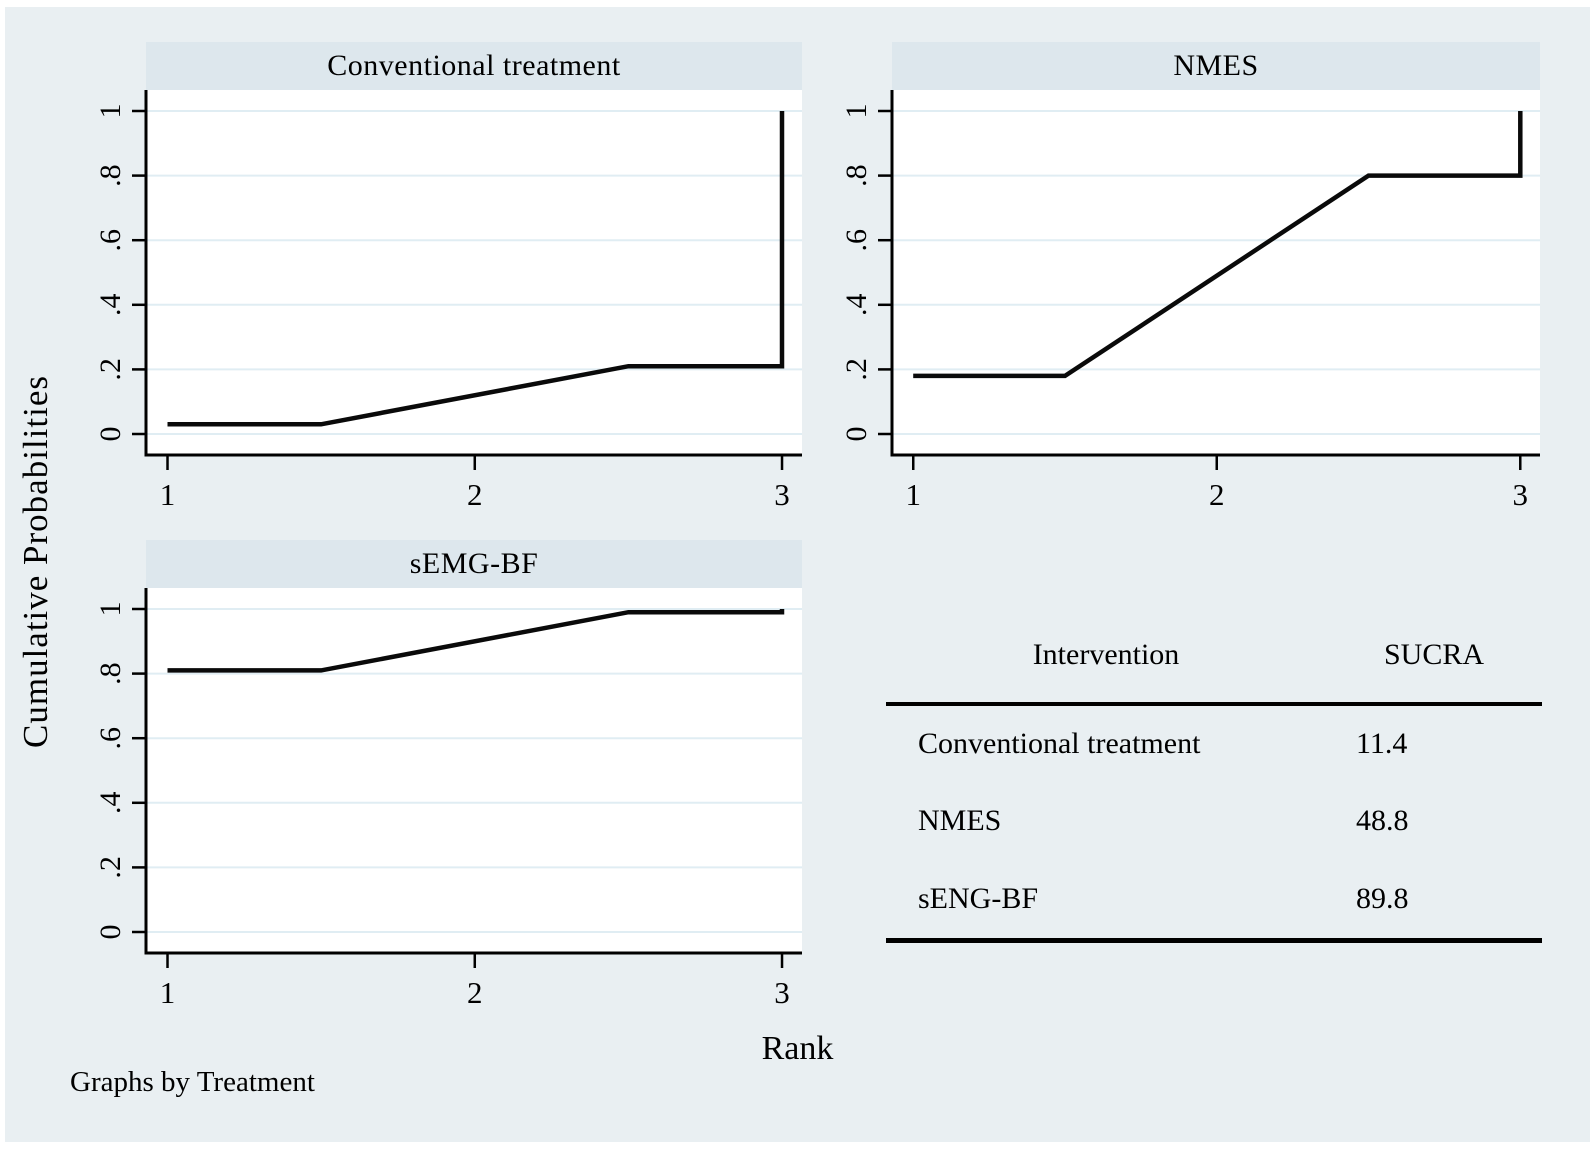 This screenshot has width=1595, height=1151. I want to click on panel-title-semg-bf: sEMG-BF, so click(474, 564).